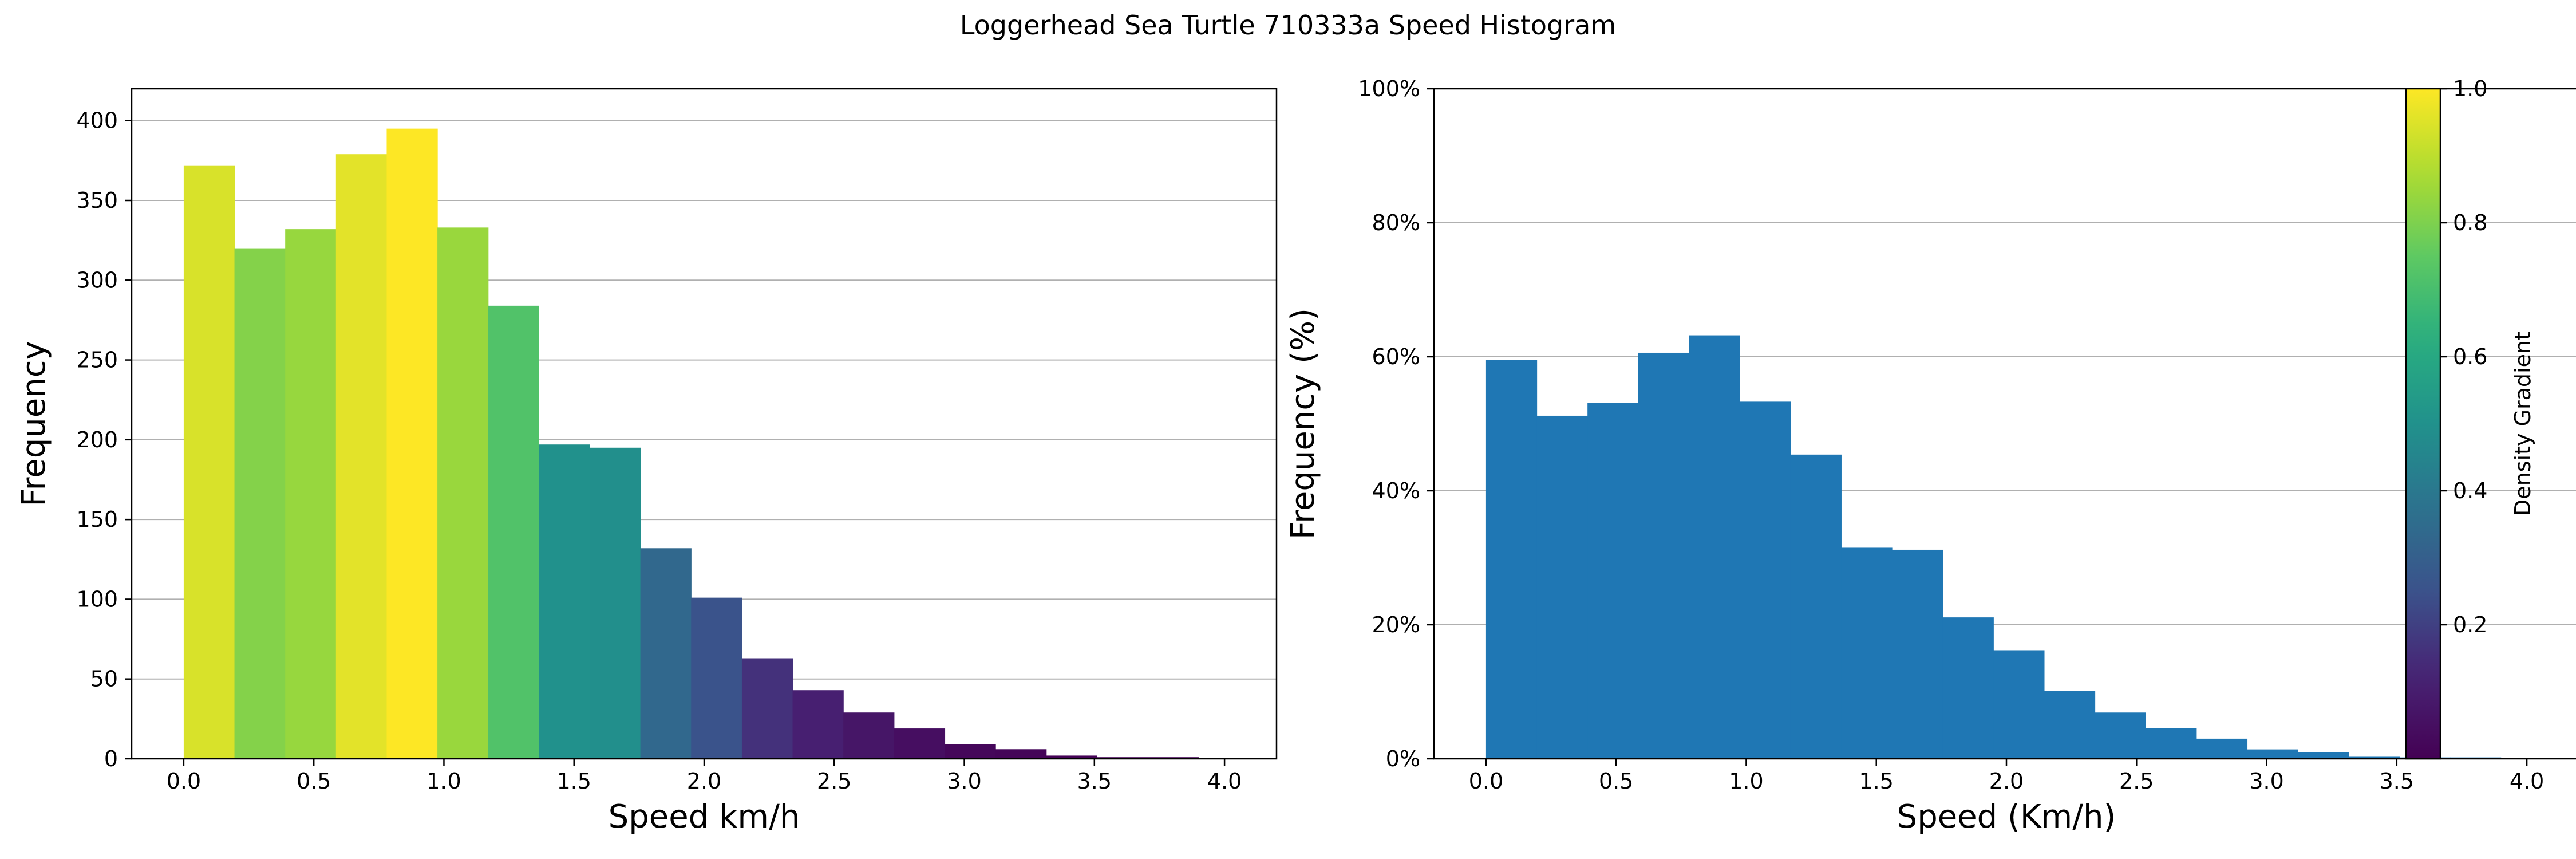 The height and width of the screenshot is (859, 2576). What do you see at coordinates (97, 439) in the screenshot?
I see `y-tick-label: 200` at bounding box center [97, 439].